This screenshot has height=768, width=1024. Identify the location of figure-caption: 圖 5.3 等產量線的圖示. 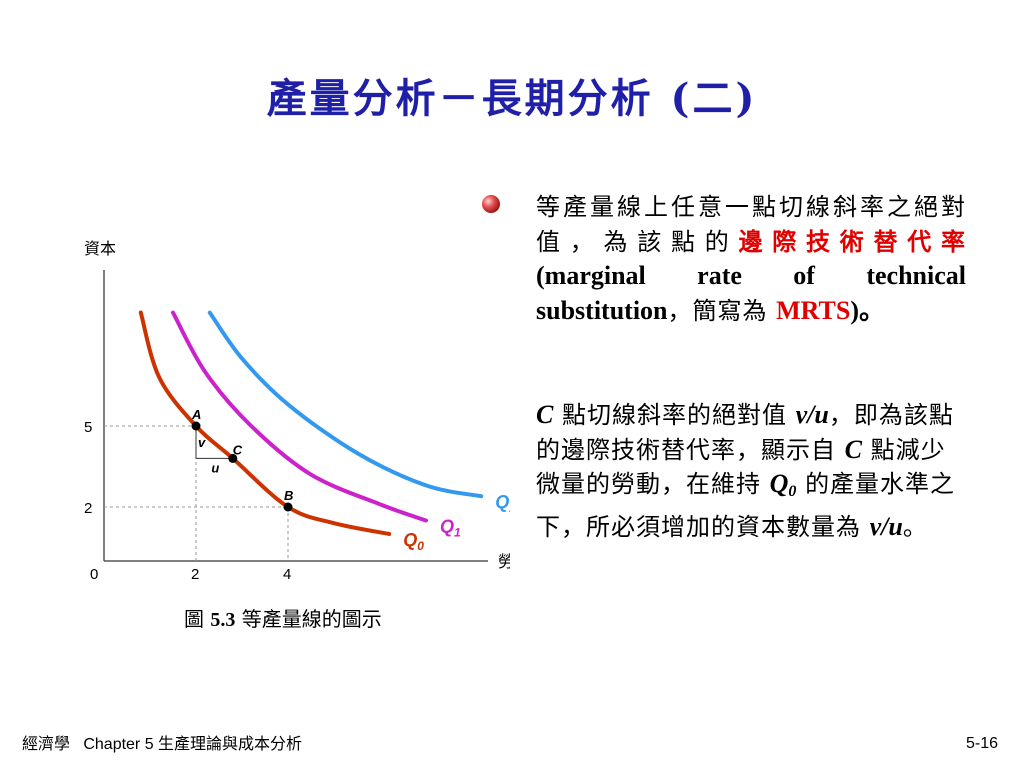
(283, 617).